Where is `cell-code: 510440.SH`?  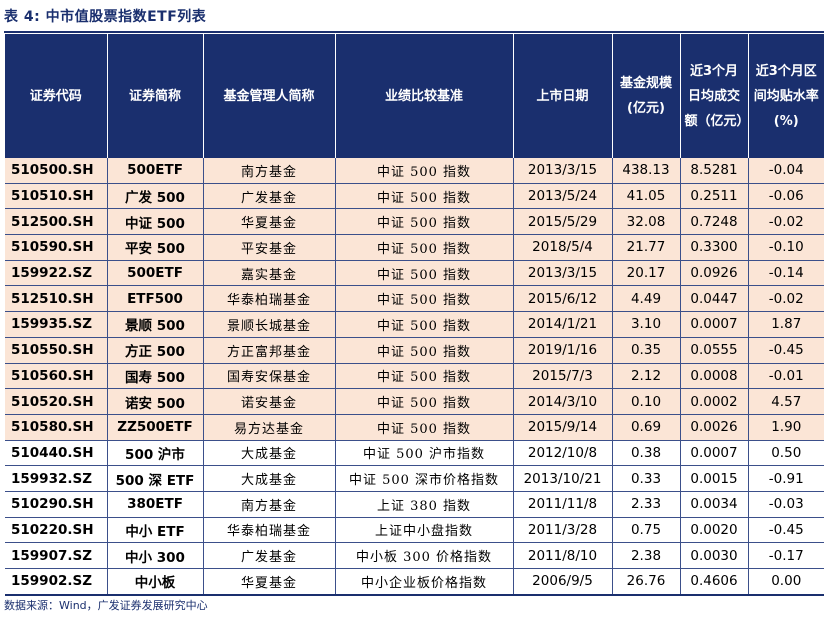 cell-code: 510440.SH is located at coordinates (56, 453).